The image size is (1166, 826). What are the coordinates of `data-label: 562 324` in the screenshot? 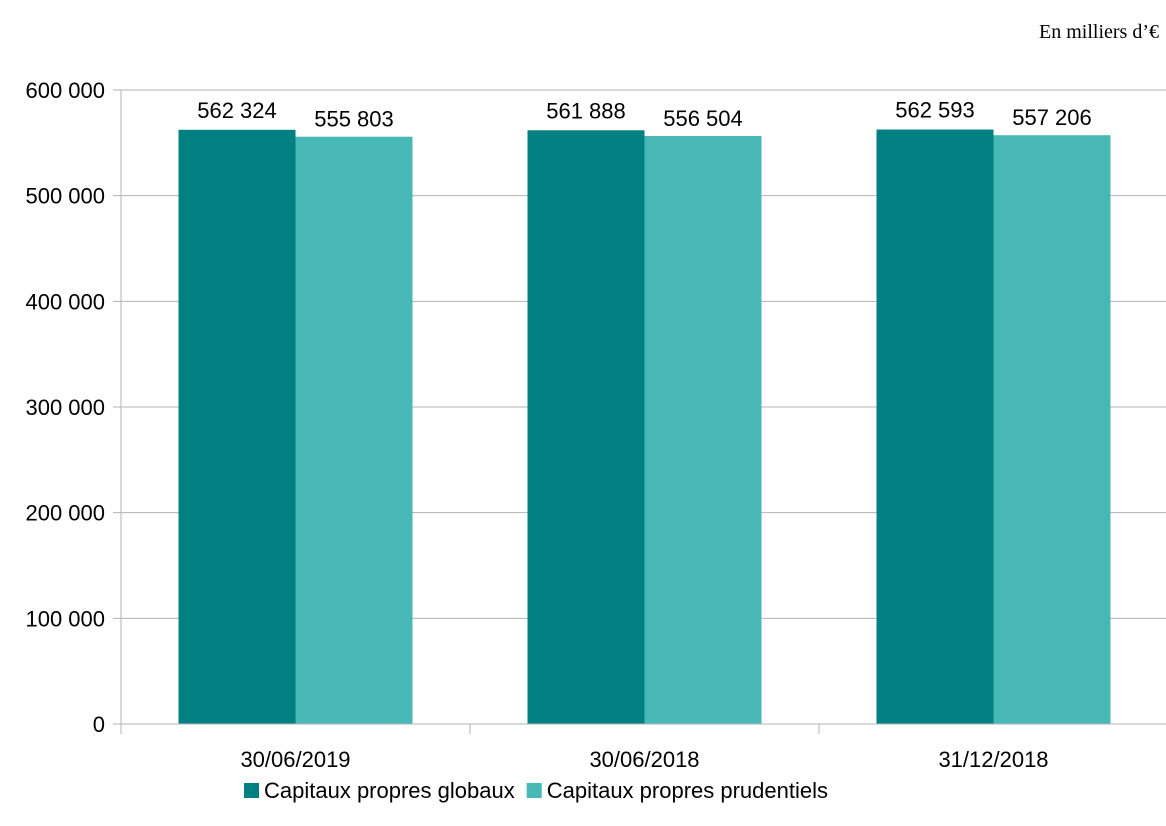 It's located at (237, 110).